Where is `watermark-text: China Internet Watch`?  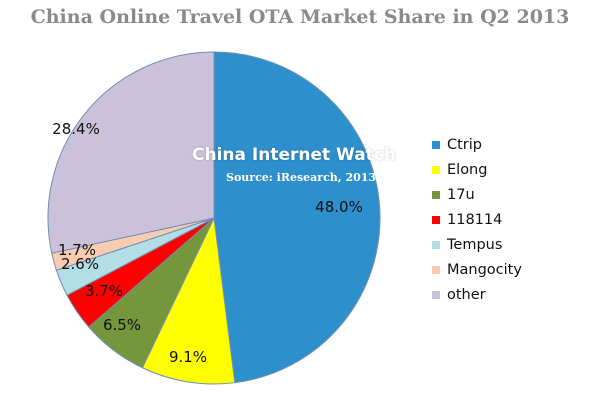 watermark-text: China Internet Watch is located at coordinates (294, 155).